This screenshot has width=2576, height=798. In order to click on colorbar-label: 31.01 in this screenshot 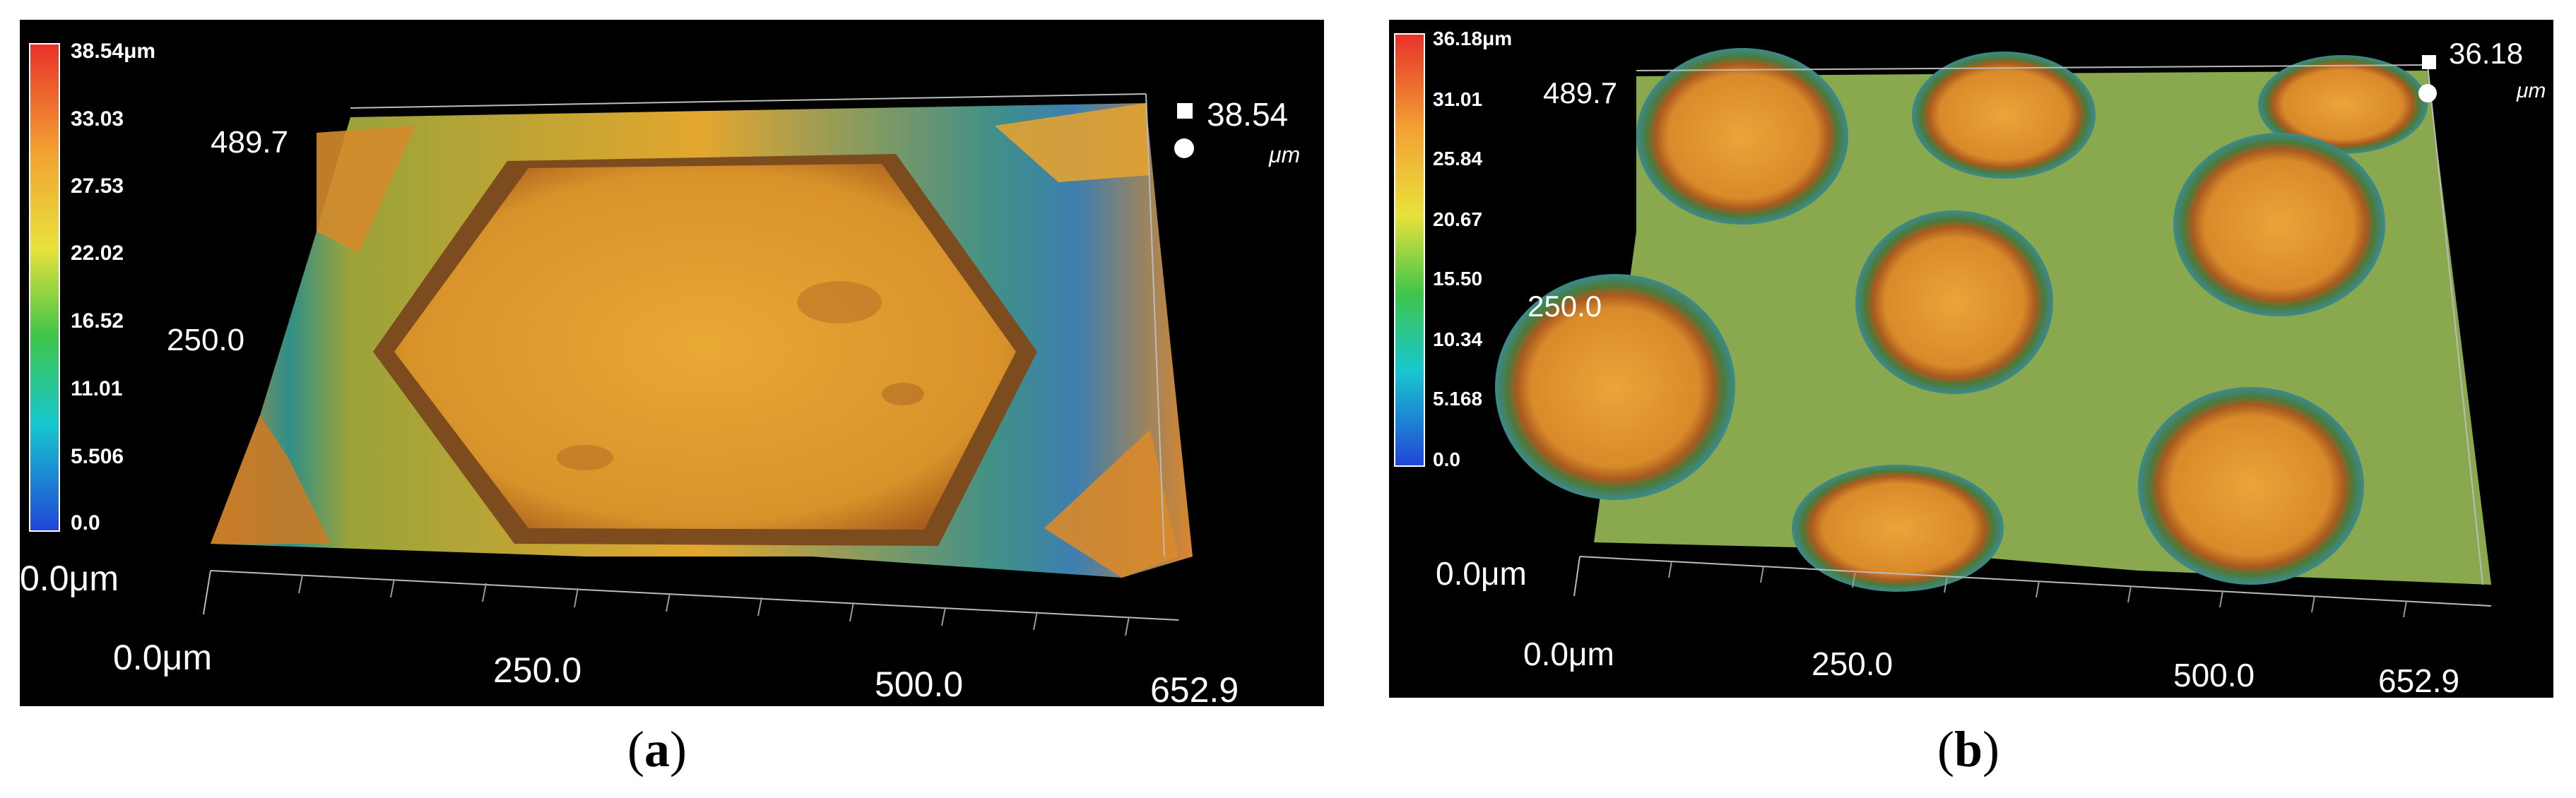, I will do `click(1457, 99)`.